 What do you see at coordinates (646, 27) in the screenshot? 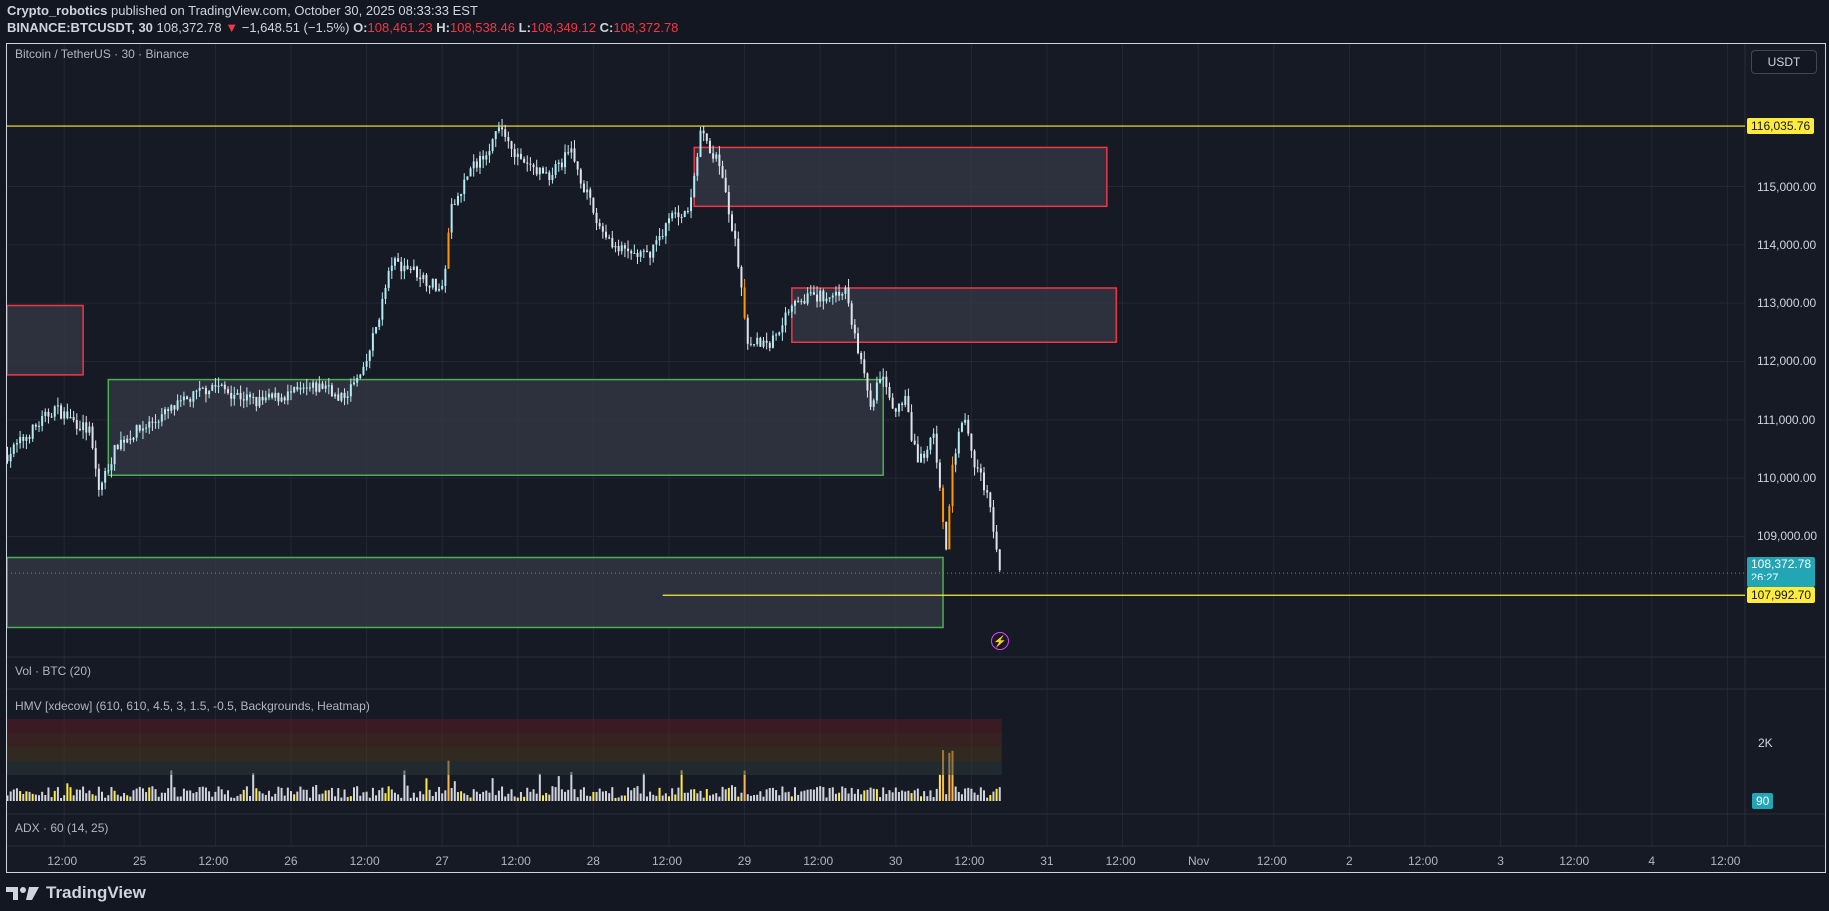
I see `close-value: 108,372.78` at bounding box center [646, 27].